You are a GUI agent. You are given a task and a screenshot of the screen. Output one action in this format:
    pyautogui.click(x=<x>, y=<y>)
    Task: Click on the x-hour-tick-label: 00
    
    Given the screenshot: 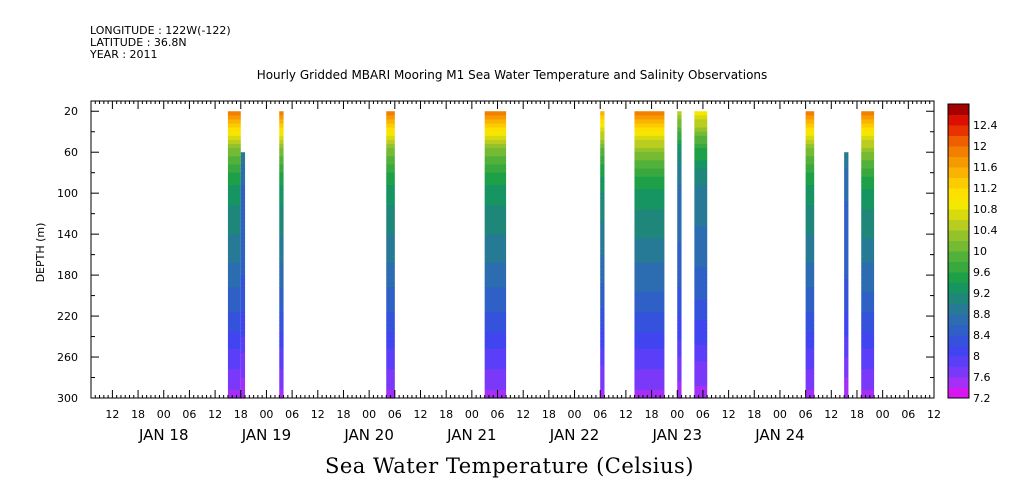 What is the action you would take?
    pyautogui.click(x=575, y=414)
    